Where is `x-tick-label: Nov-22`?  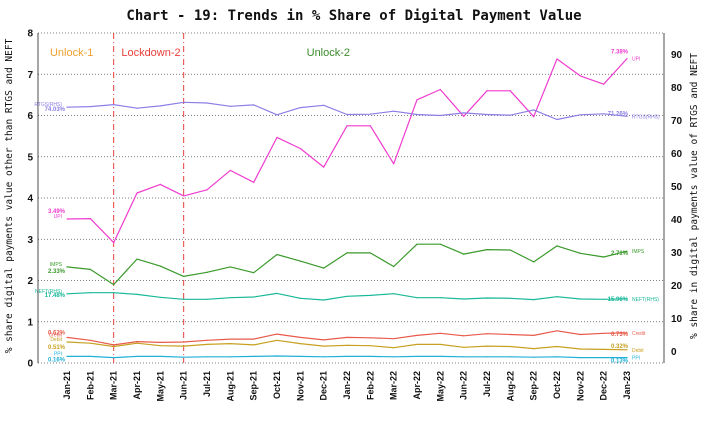
x-tick-label: Nov-22 is located at coordinates (580, 386).